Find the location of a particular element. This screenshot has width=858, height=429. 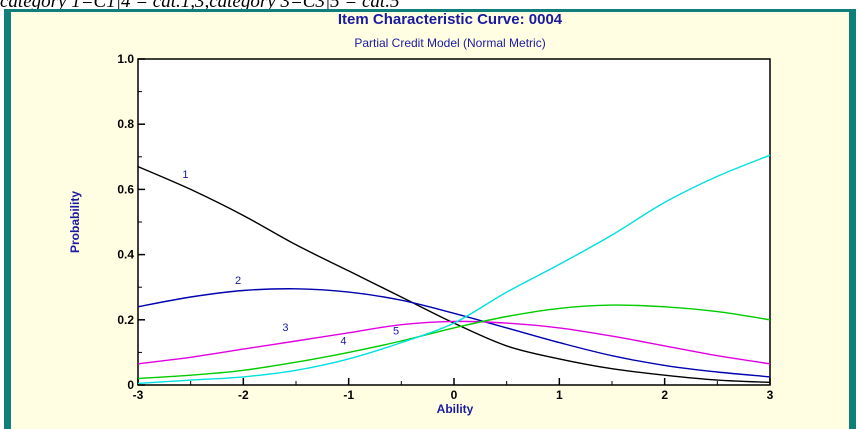

y-axis-label: Probability is located at coordinates (75, 222).